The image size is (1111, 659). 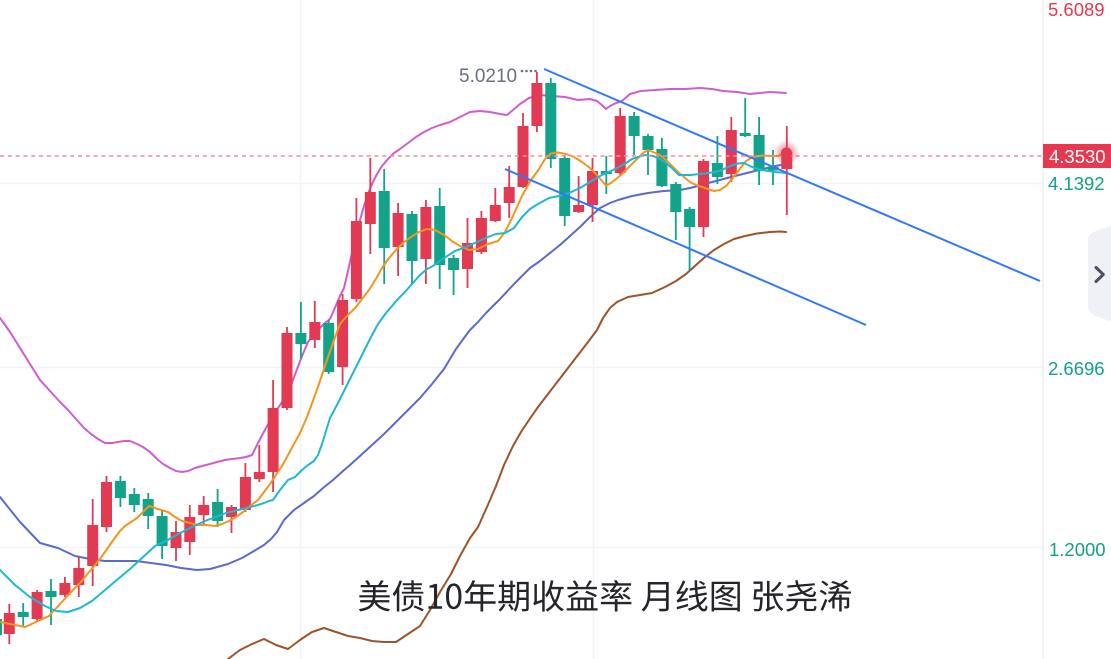 What do you see at coordinates (1076, 10) in the screenshot?
I see `svg-text: 5.6089` at bounding box center [1076, 10].